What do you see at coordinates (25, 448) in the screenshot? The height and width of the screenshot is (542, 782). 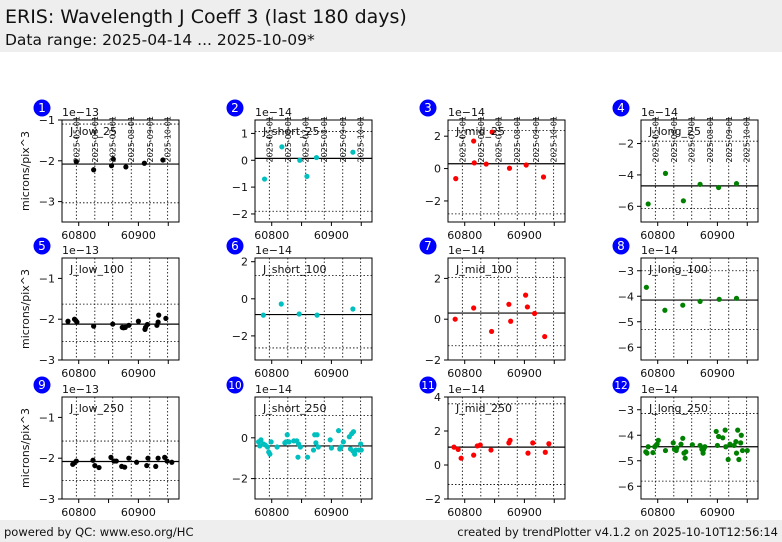 I see `y-axis-label: microns/pix^3` at bounding box center [25, 448].